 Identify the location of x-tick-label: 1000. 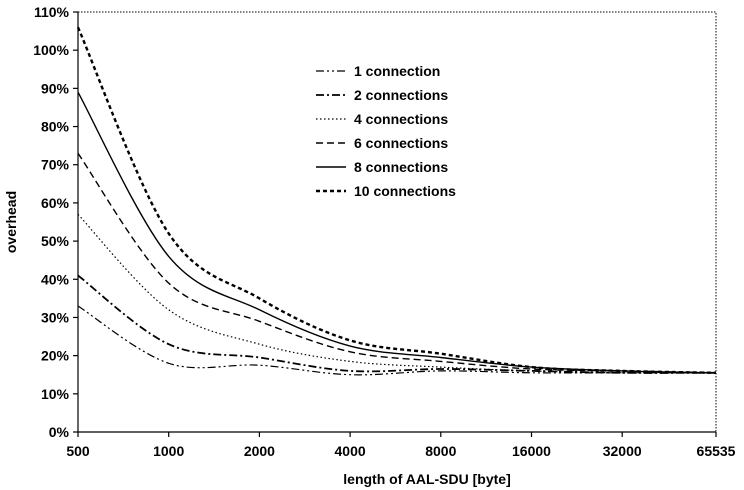
(168, 451).